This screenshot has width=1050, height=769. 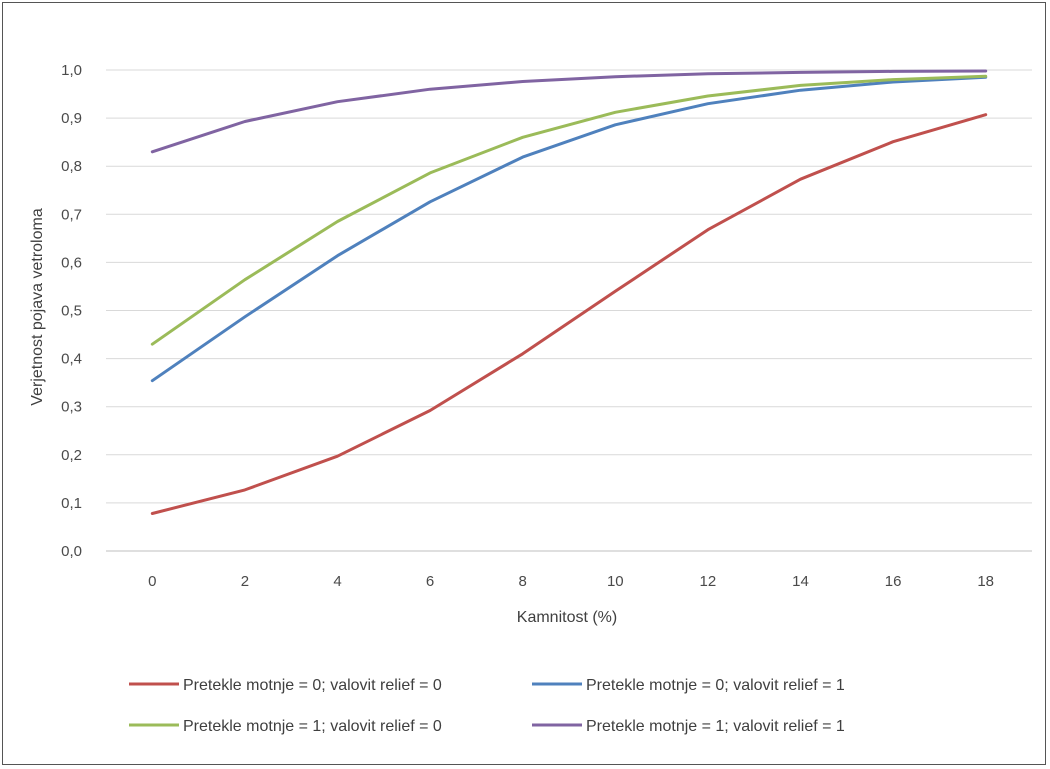 I want to click on y-tick-label: 0,8, so click(x=71, y=166).